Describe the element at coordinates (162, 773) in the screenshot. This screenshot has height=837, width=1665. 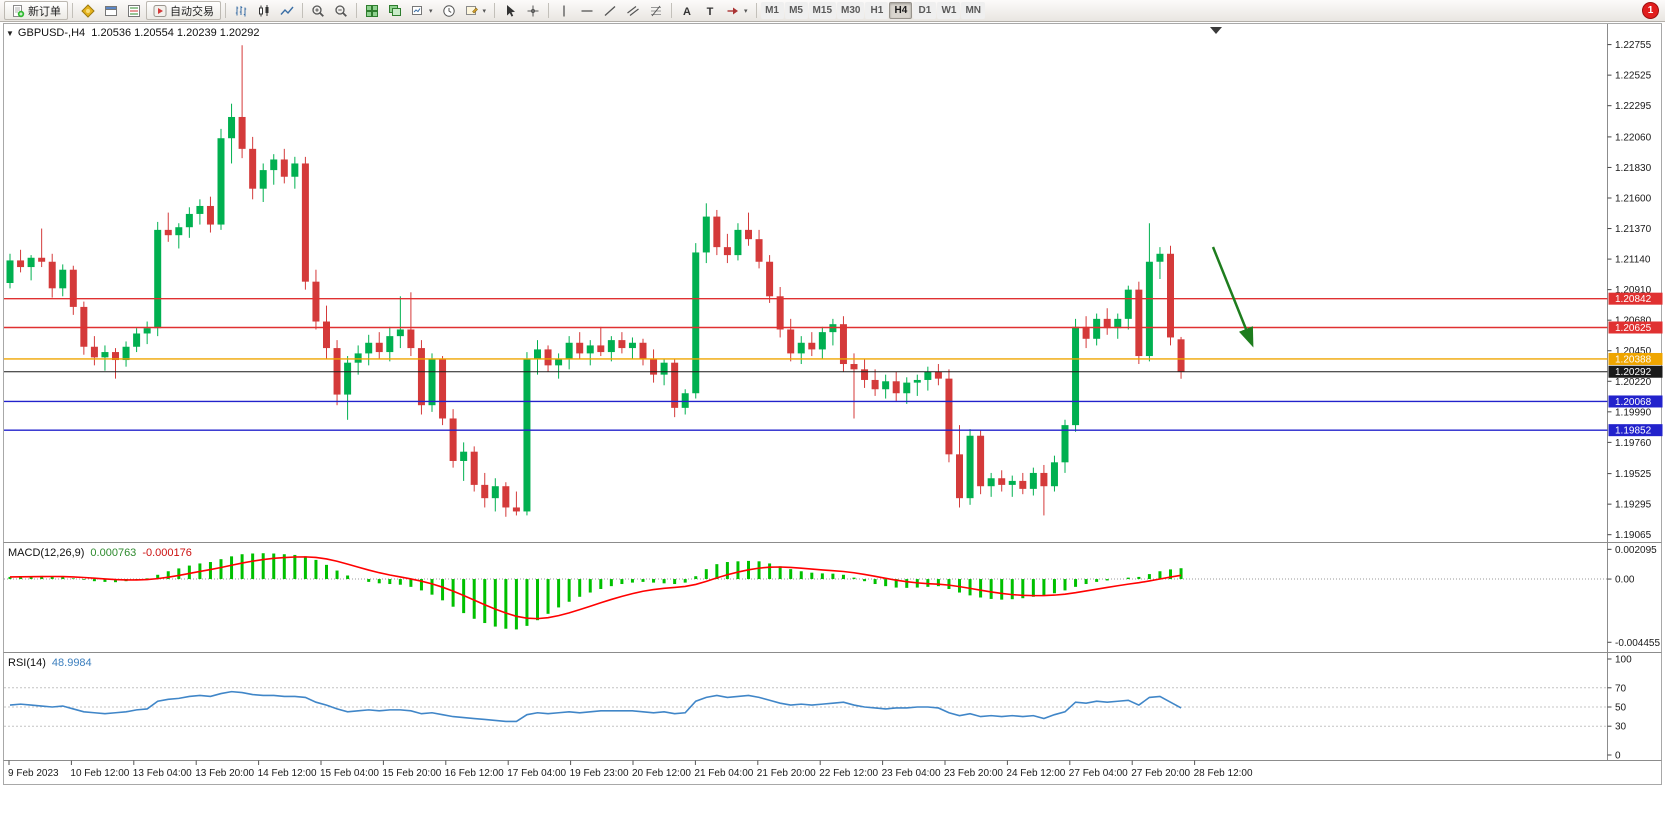
I see `date-label: 13 Feb 04:00` at that location.